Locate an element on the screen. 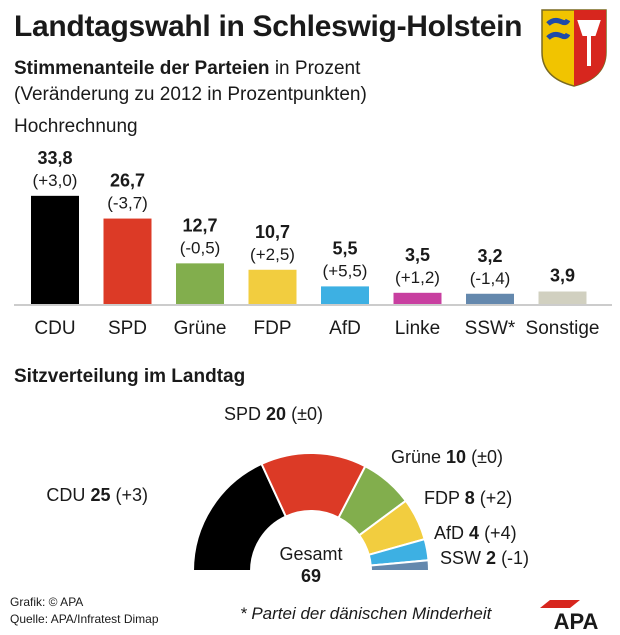 The height and width of the screenshot is (635, 620). seat-party-2: Grüne is located at coordinates (416, 457).